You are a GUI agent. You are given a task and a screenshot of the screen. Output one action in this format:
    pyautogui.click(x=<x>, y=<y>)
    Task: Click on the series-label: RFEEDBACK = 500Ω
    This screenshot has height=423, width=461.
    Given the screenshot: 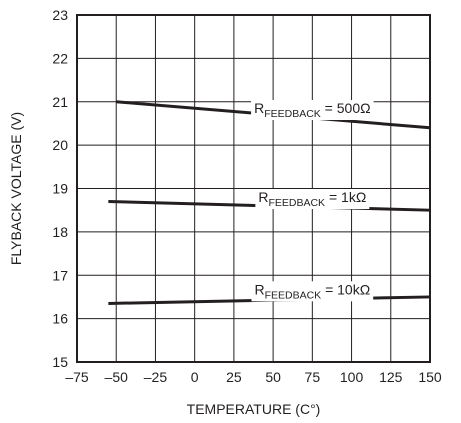 What is the action you would take?
    pyautogui.click(x=312, y=110)
    